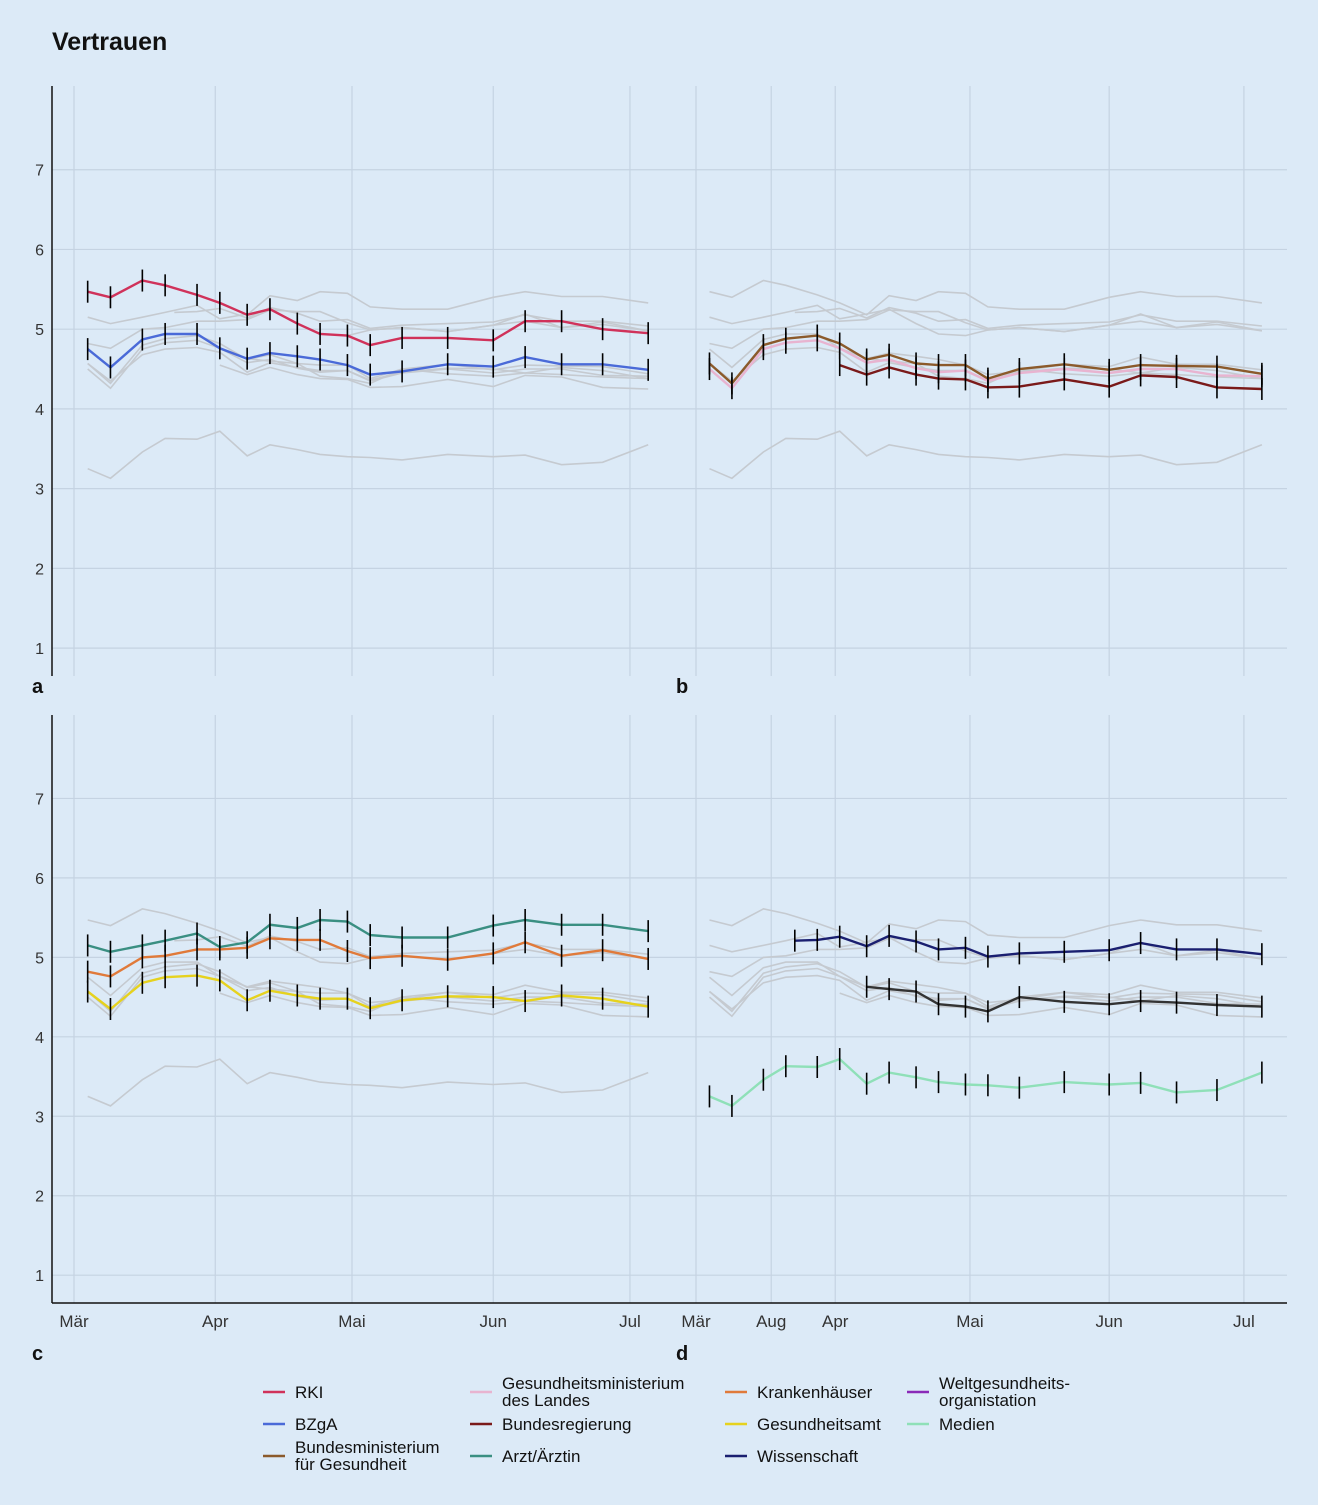  I want to click on legend-item: Wissenschaft, so click(791, 1456).